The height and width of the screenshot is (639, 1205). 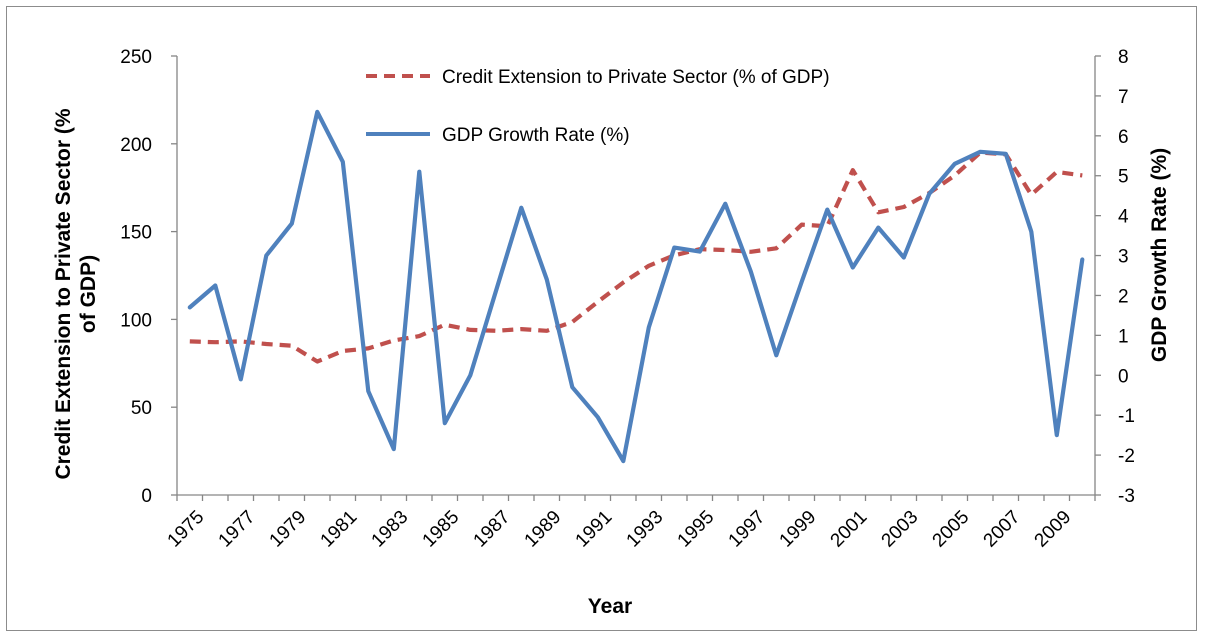 I want to click on y-tick-label-left: 200, so click(x=136, y=145).